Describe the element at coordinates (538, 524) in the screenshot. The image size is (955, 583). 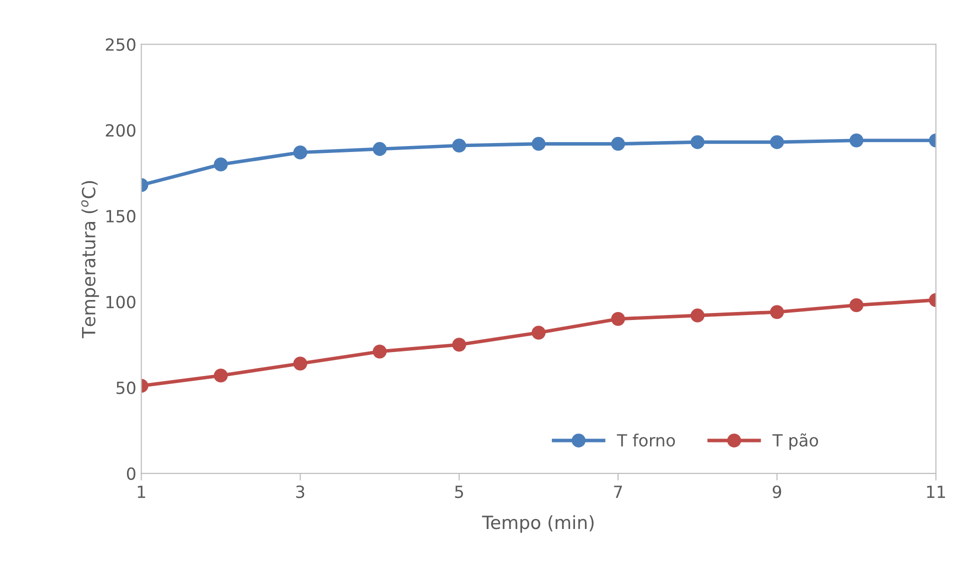
I see `x-axis-title: Tempo (min)` at that location.